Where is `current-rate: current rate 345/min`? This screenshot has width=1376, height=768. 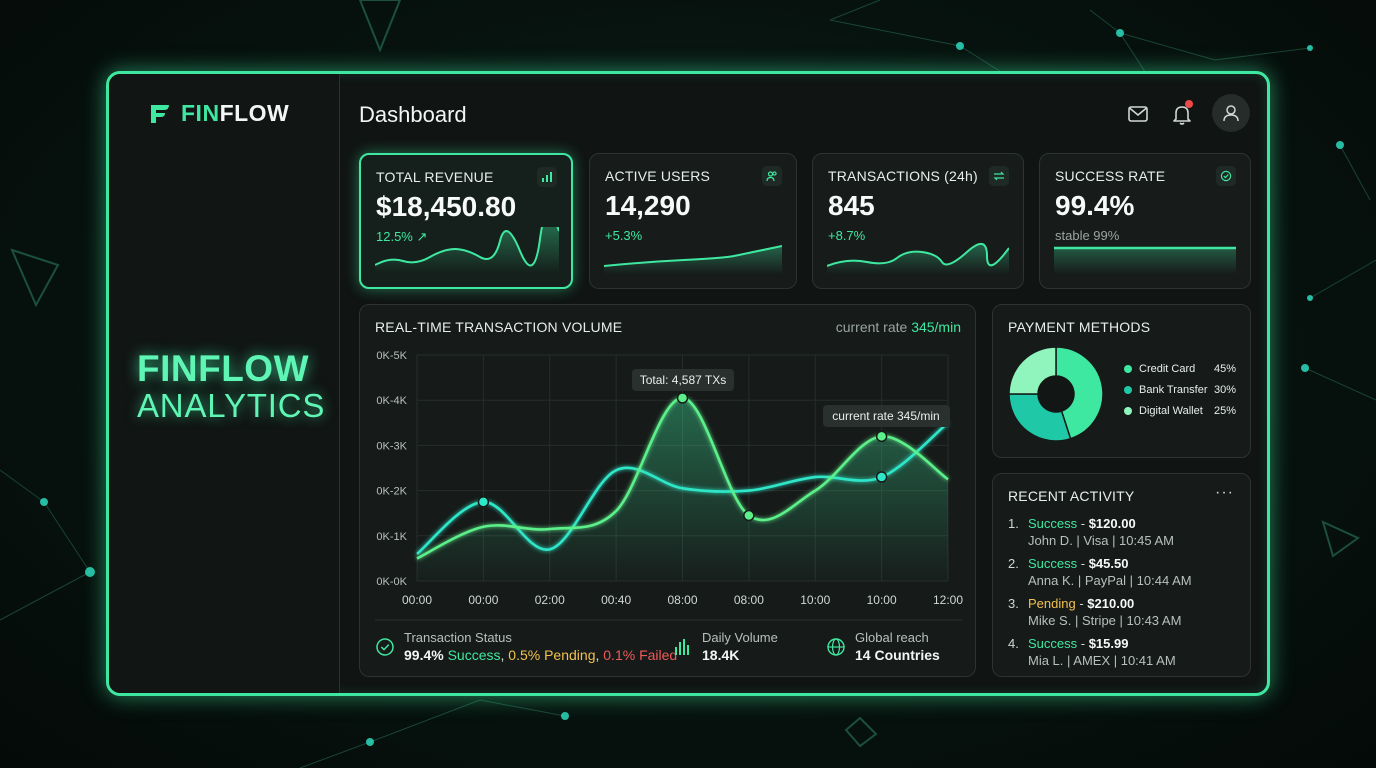 current-rate: current rate 345/min is located at coordinates (898, 327).